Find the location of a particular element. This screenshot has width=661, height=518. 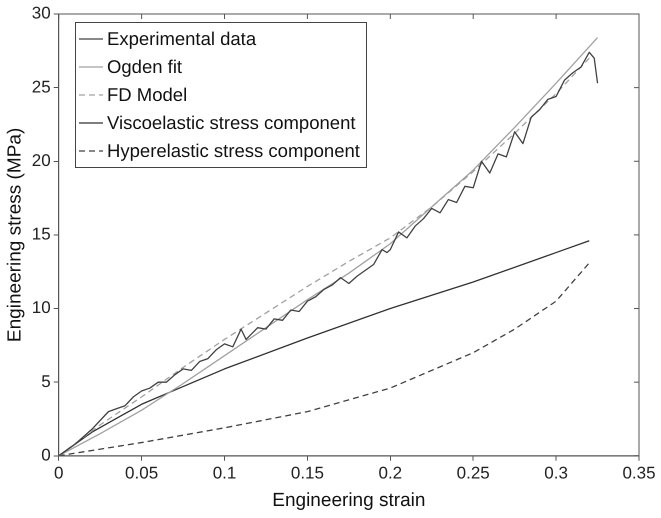

x-tick-label: 0 is located at coordinates (59, 473).